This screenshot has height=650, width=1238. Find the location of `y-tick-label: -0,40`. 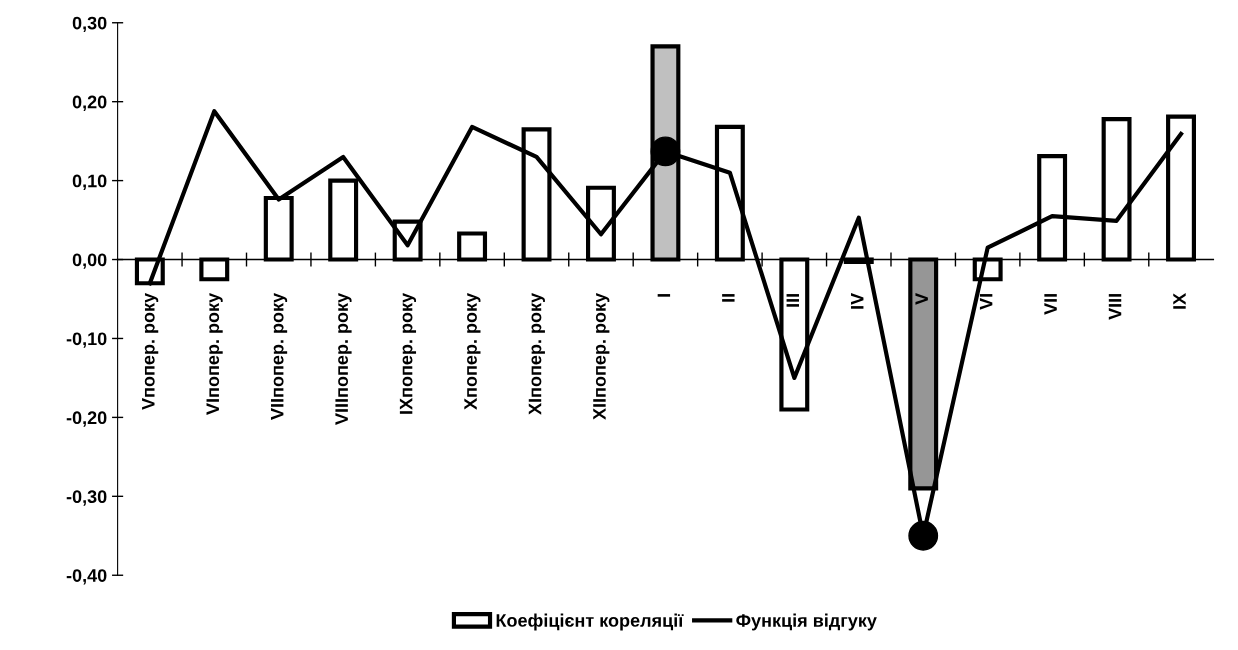

y-tick-label: -0,40 is located at coordinates (86, 577).